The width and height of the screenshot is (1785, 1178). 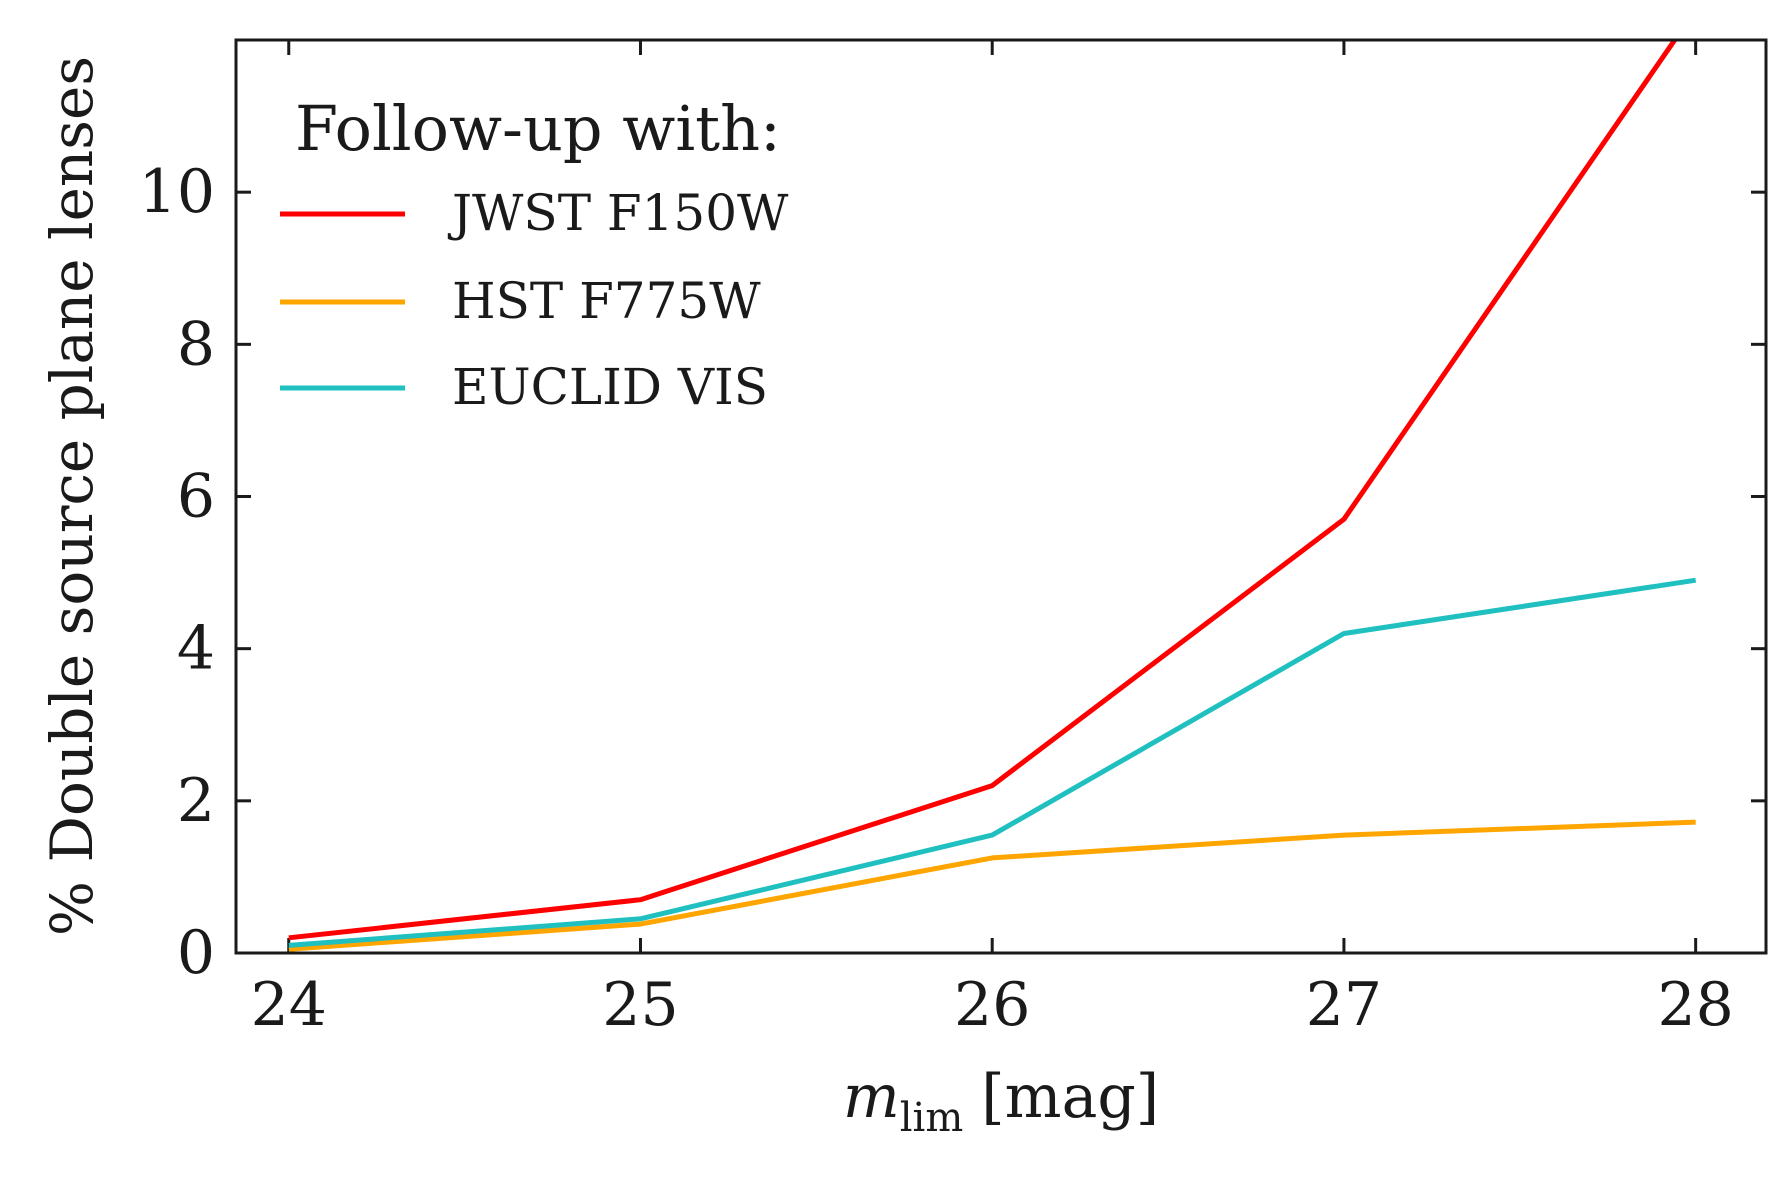 What do you see at coordinates (1070, 1097) in the screenshot?
I see `x-axis-label-unit: [mag]` at bounding box center [1070, 1097].